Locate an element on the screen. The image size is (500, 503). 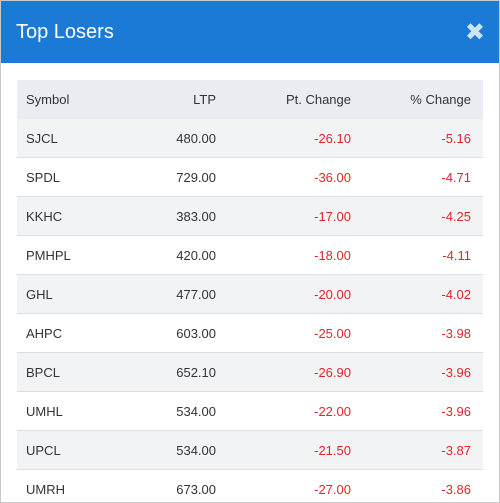
table-header-row: Symbol LTP Pt. Change % Change is located at coordinates (250, 99).